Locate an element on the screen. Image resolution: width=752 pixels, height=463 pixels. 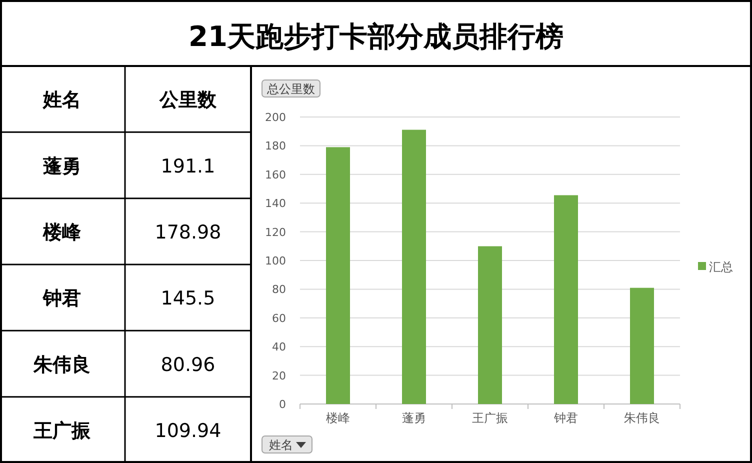
y-tick-label: 140 is located at coordinates (275, 203).